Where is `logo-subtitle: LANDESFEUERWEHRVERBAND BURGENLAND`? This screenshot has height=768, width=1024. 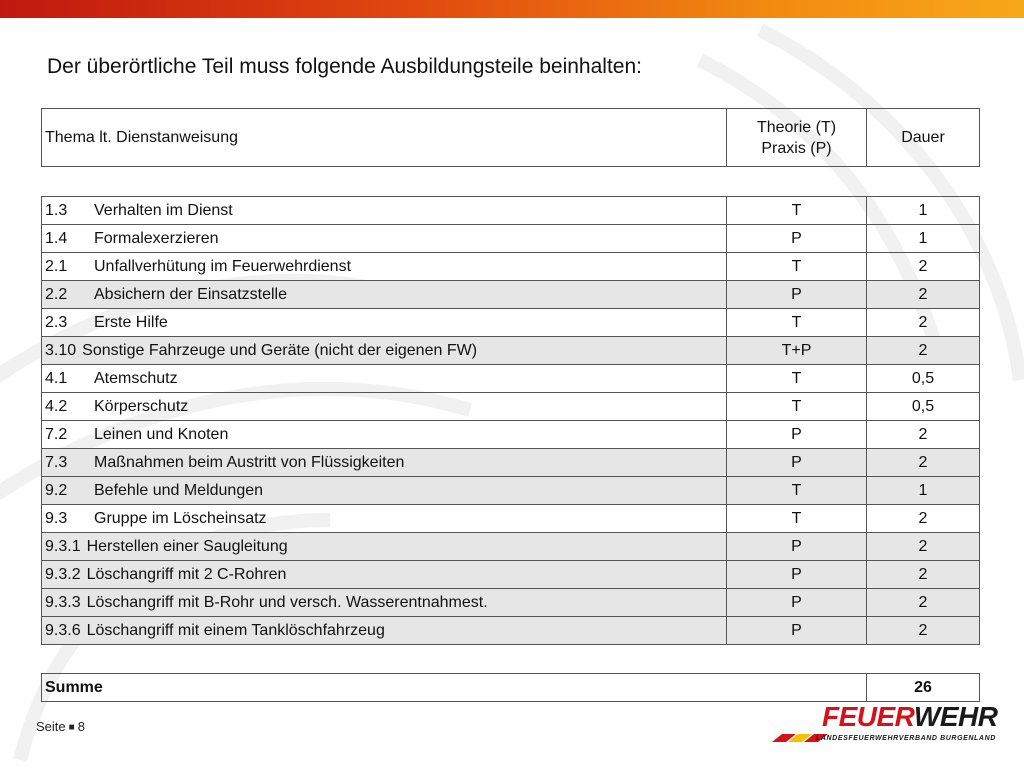 logo-subtitle: LANDESFEUERWEHRVERBAND BURGENLAND is located at coordinates (906, 738).